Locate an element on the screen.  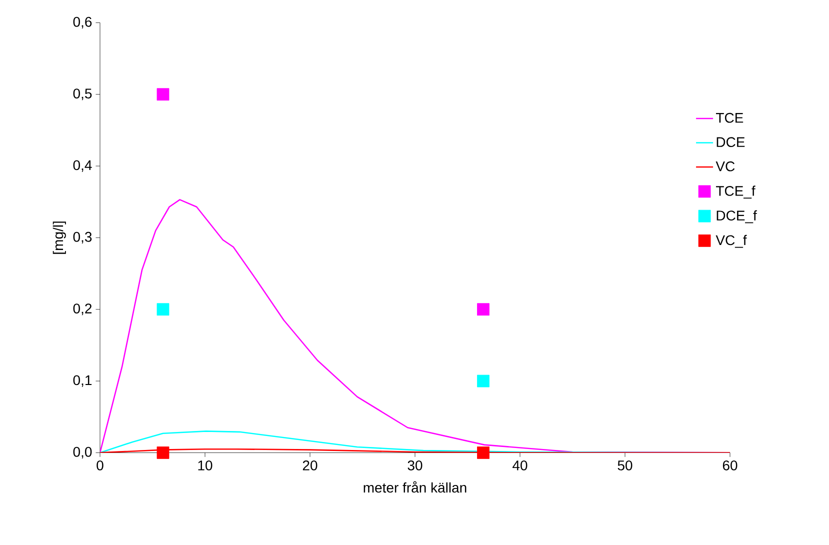
x-tick-label: 20 is located at coordinates (310, 465).